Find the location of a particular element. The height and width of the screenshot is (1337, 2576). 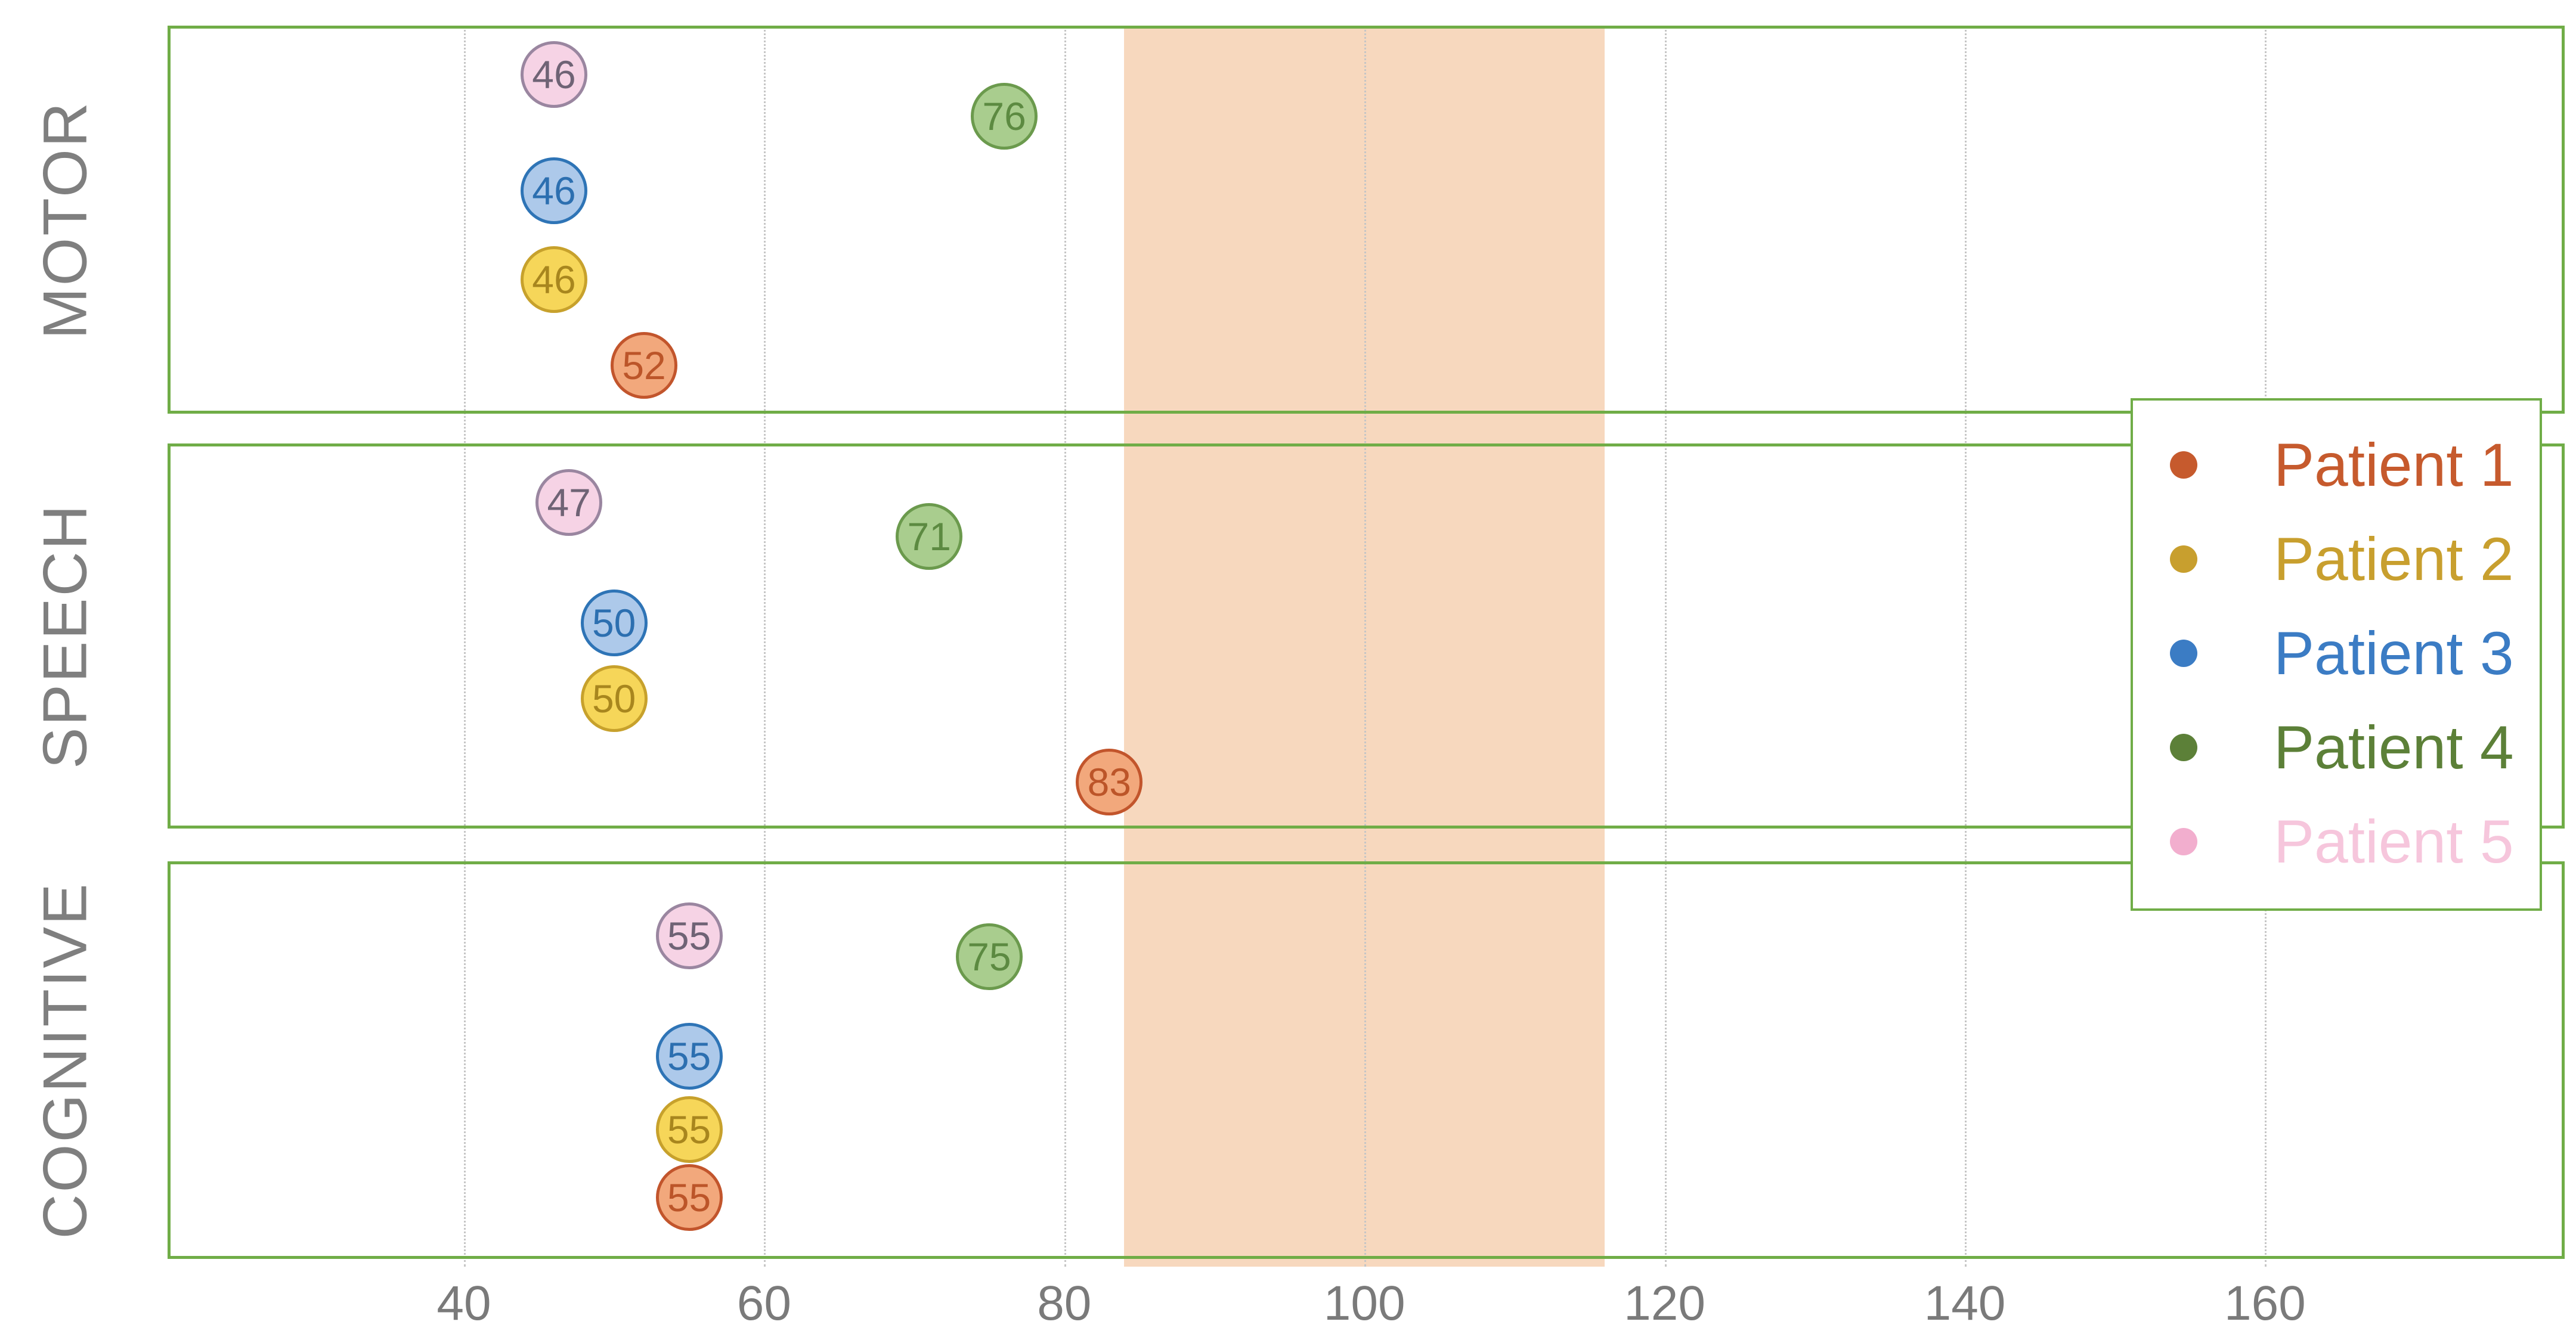

legend-label: Patient 3 is located at coordinates (2394, 653).